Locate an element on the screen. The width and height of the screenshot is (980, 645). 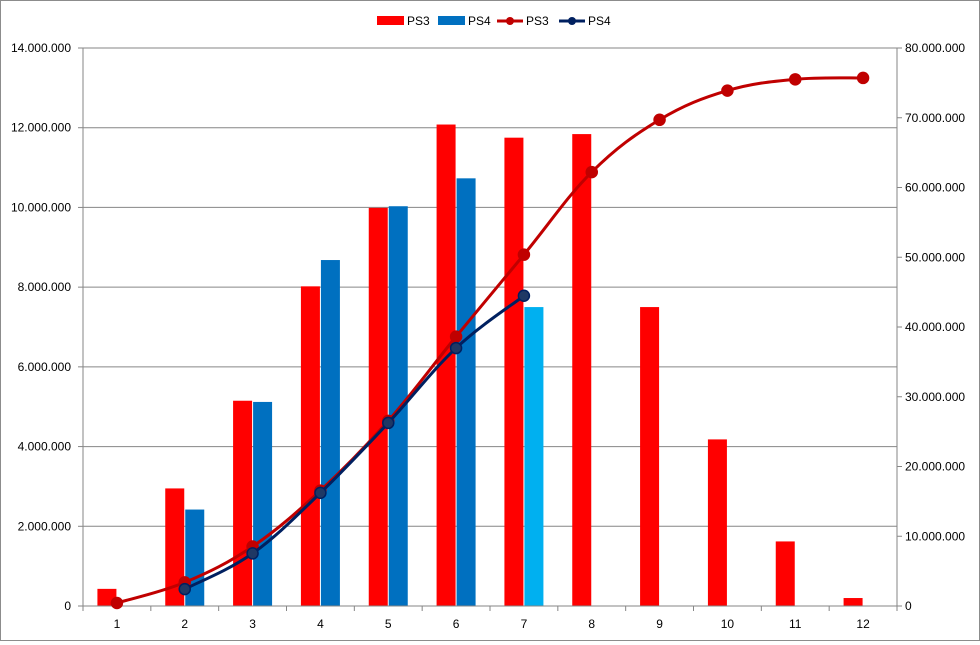
y-right-tick-label: 80.000.000 is located at coordinates (935, 48).